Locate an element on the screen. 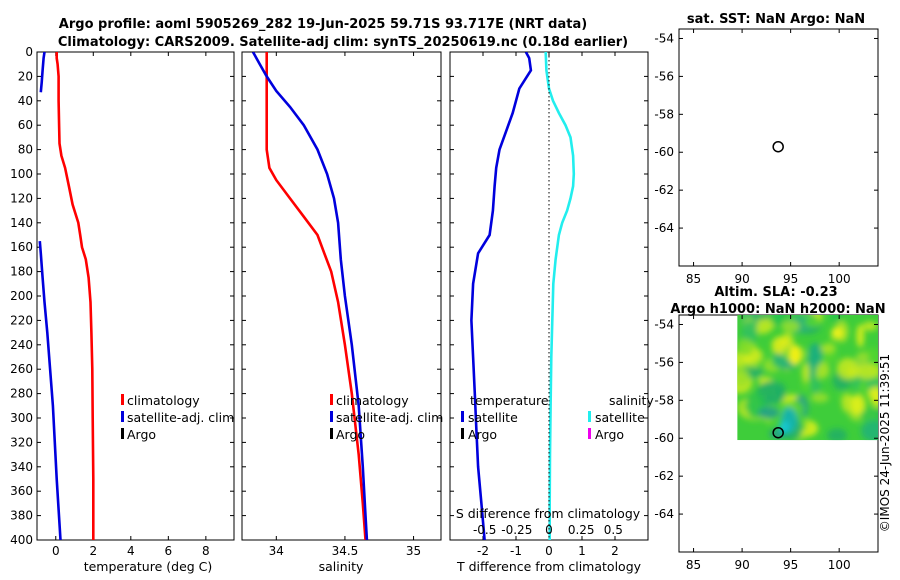 This screenshot has height=580, width=900. y-tick-label: 0 is located at coordinates (29, 52).